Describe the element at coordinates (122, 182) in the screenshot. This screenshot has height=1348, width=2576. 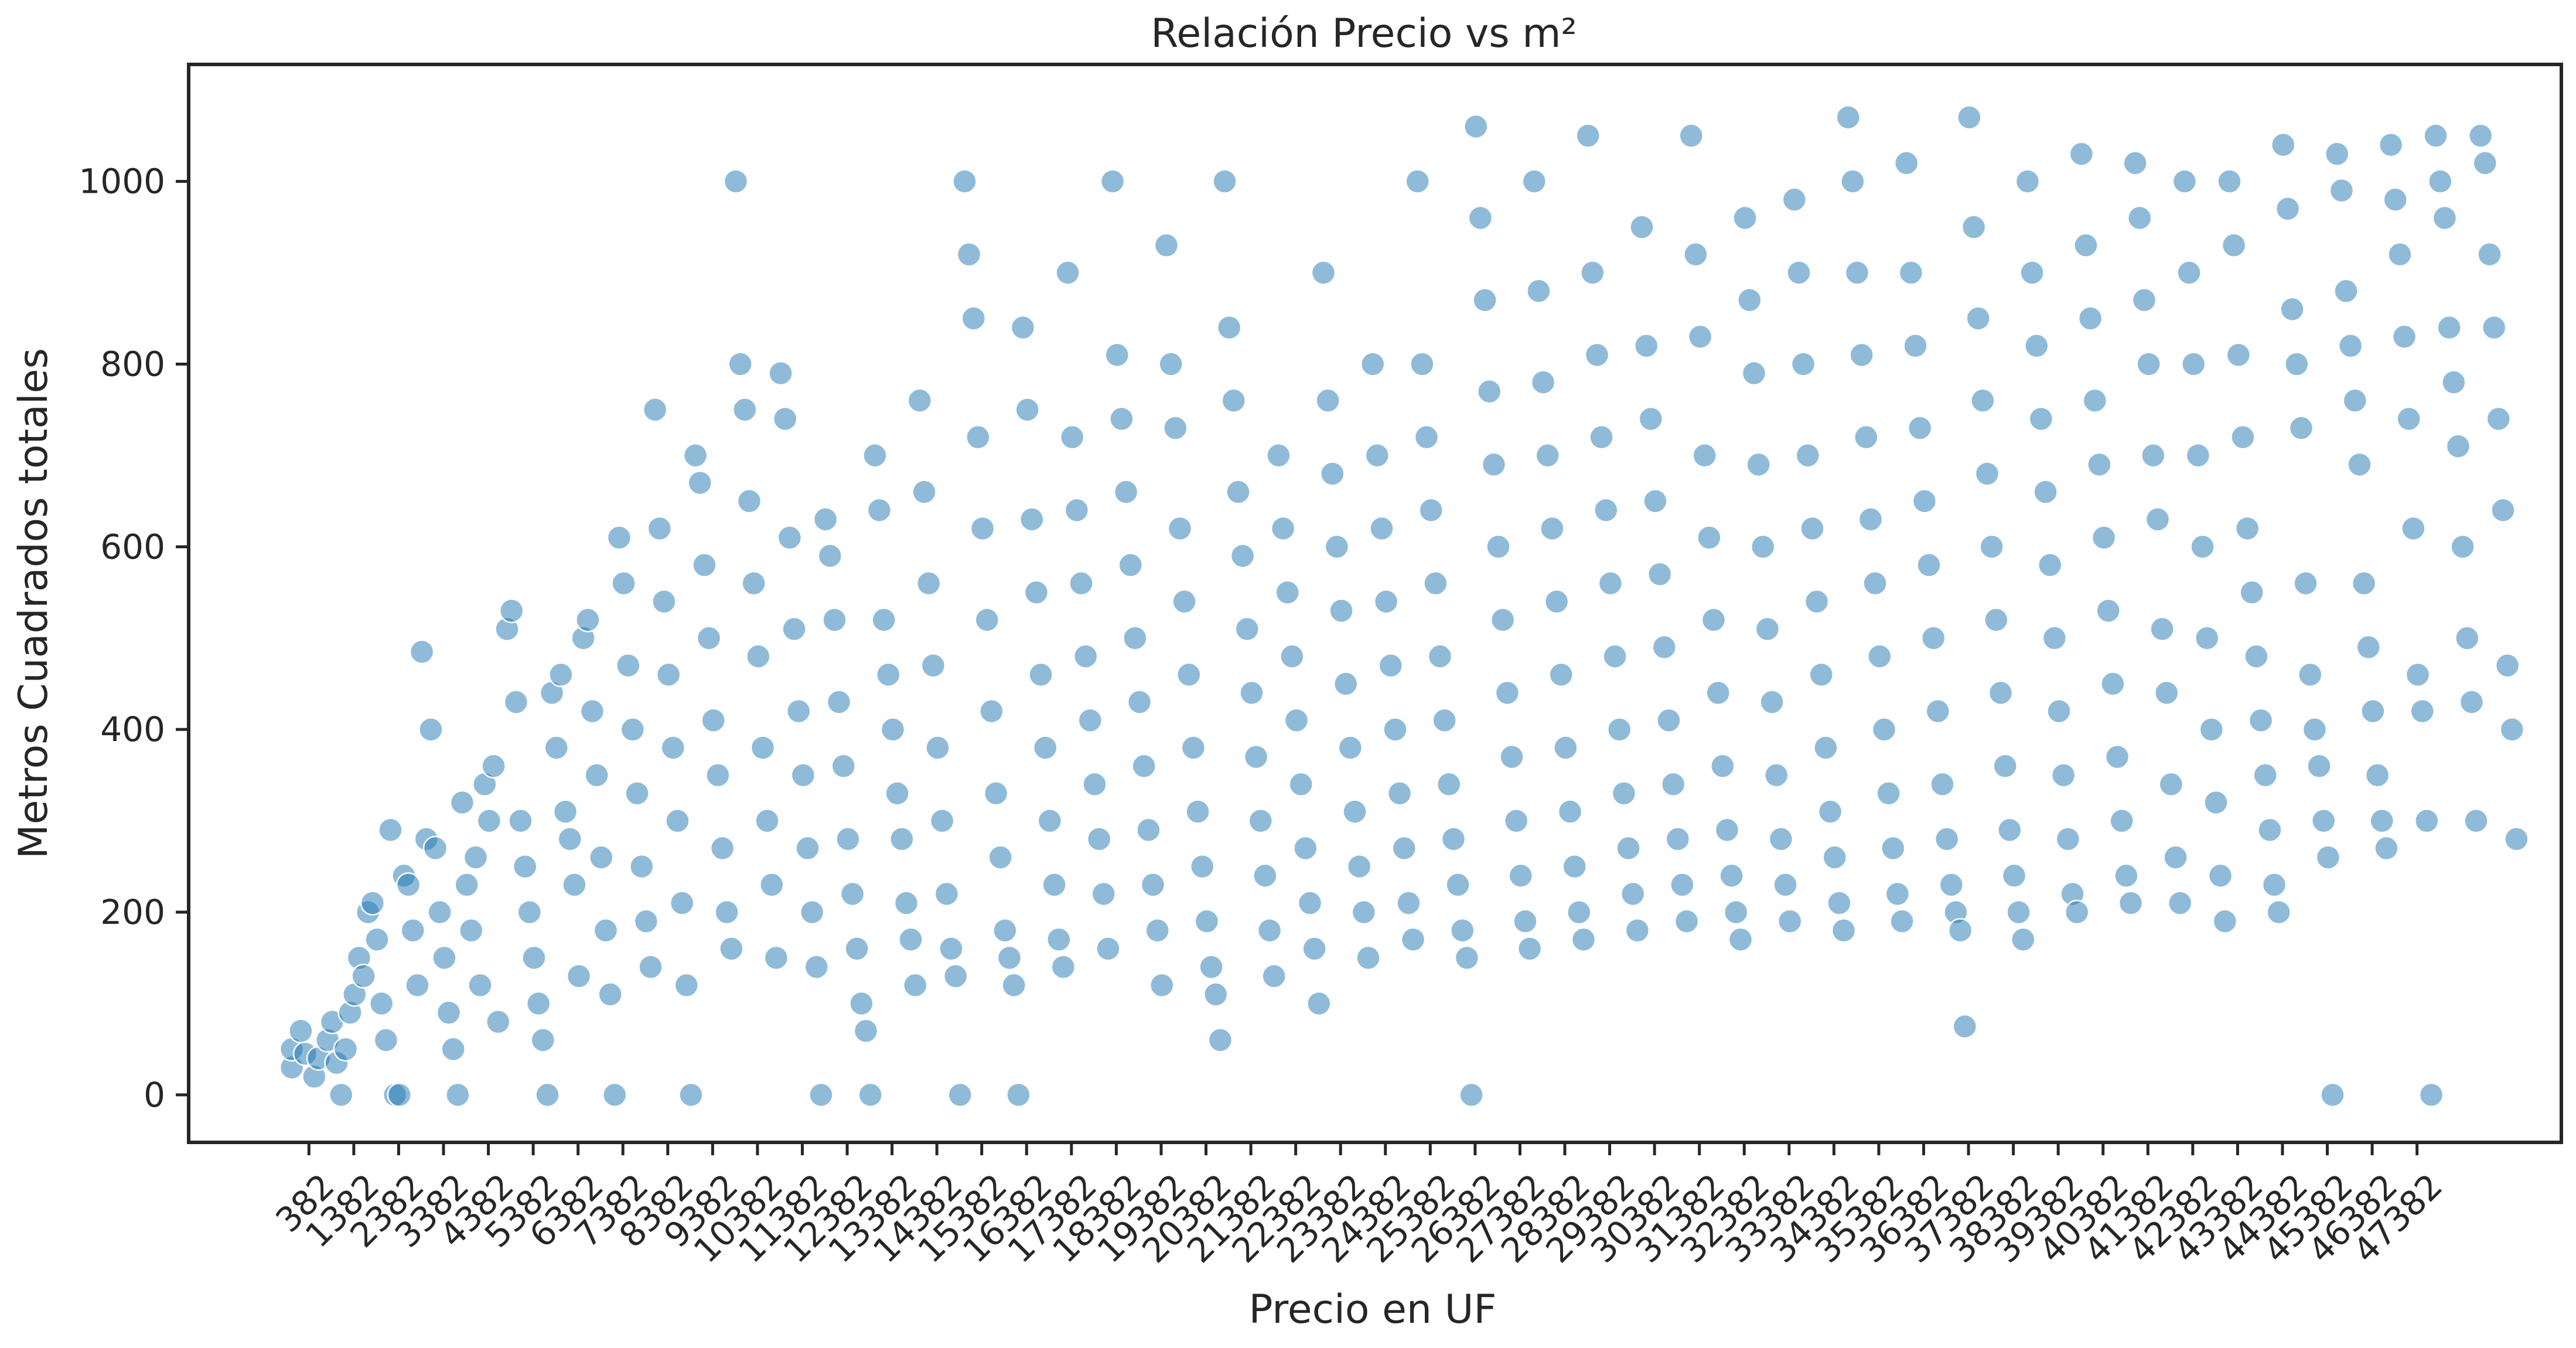
I see `y-tick-label: 1000` at that location.